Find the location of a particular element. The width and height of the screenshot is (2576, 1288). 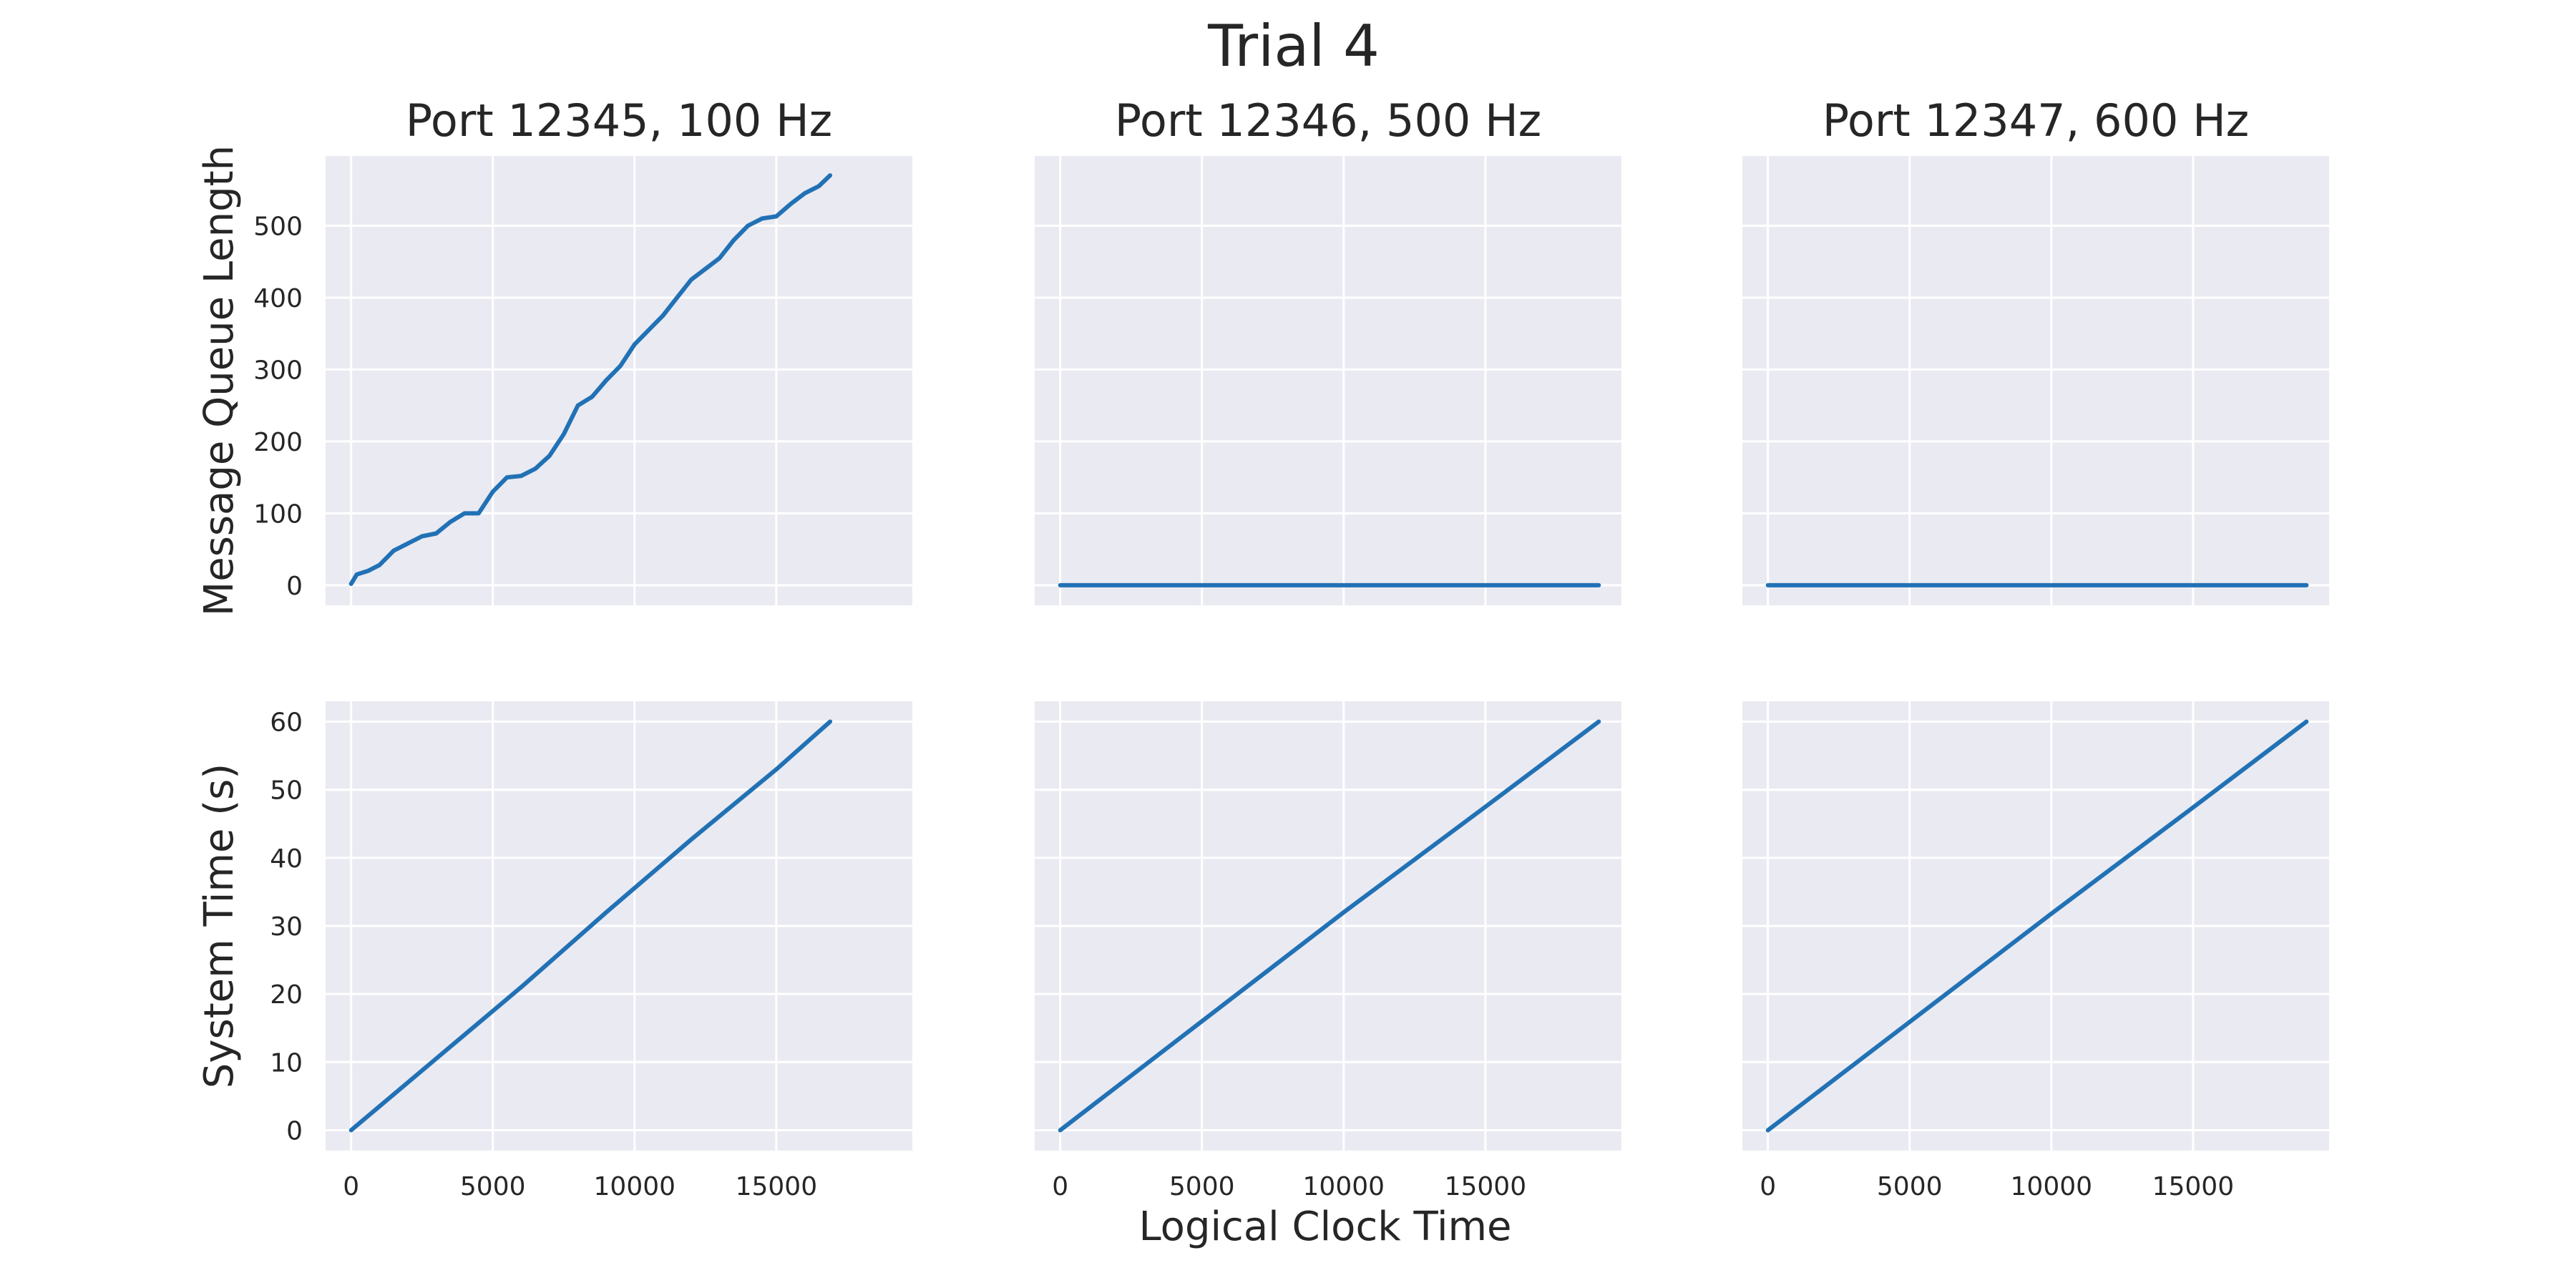

y-tick-label: 400 is located at coordinates (278, 298).